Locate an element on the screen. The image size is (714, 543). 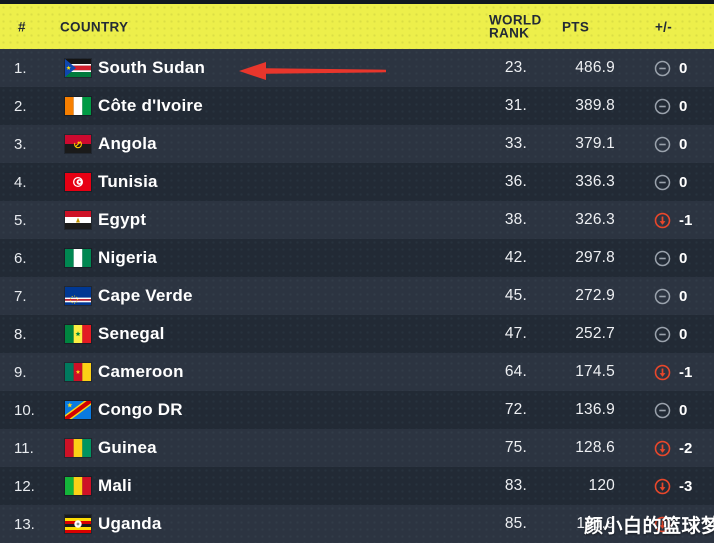
table-row: 4. Tunisia 36. 336.3 0 is located at coordinates (357, 182).